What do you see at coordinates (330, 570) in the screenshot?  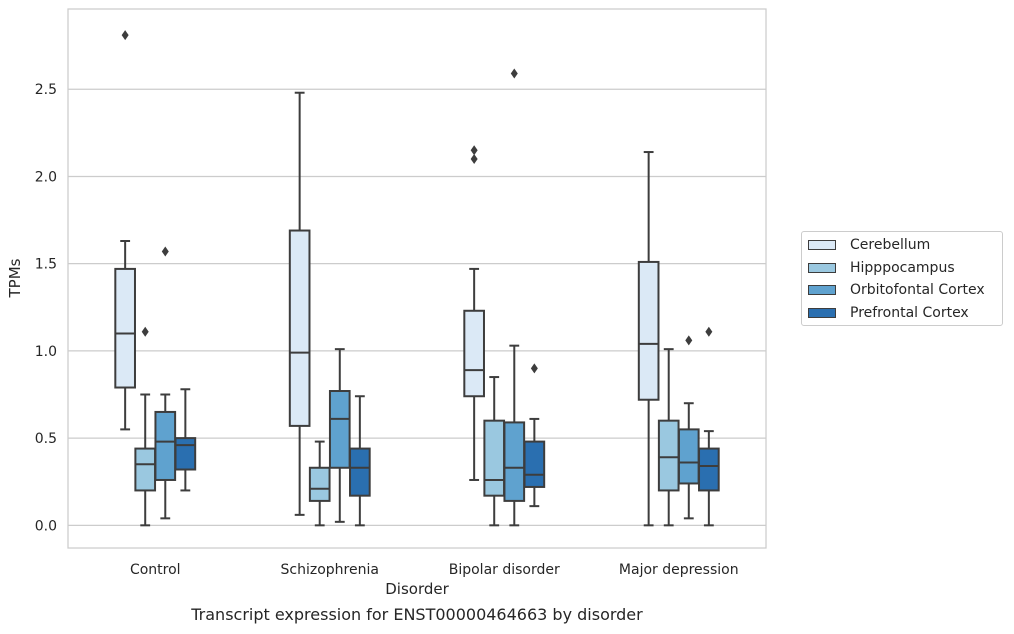 I see `x-tick-label: Schizophrenia` at bounding box center [330, 570].